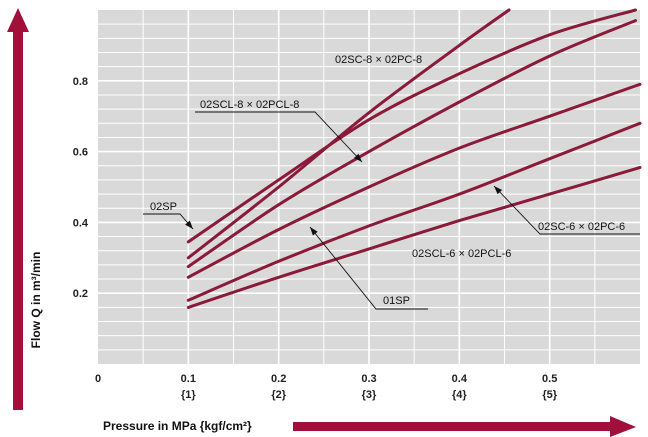 The image size is (648, 437). What do you see at coordinates (163, 207) in the screenshot?
I see `curve-label: 02SP` at bounding box center [163, 207].